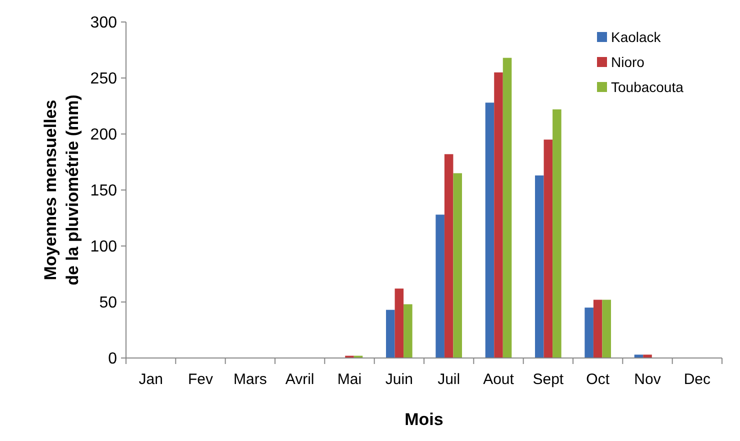 The height and width of the screenshot is (441, 740). Describe the element at coordinates (598, 379) in the screenshot. I see `x-tick-label: Oct` at that location.